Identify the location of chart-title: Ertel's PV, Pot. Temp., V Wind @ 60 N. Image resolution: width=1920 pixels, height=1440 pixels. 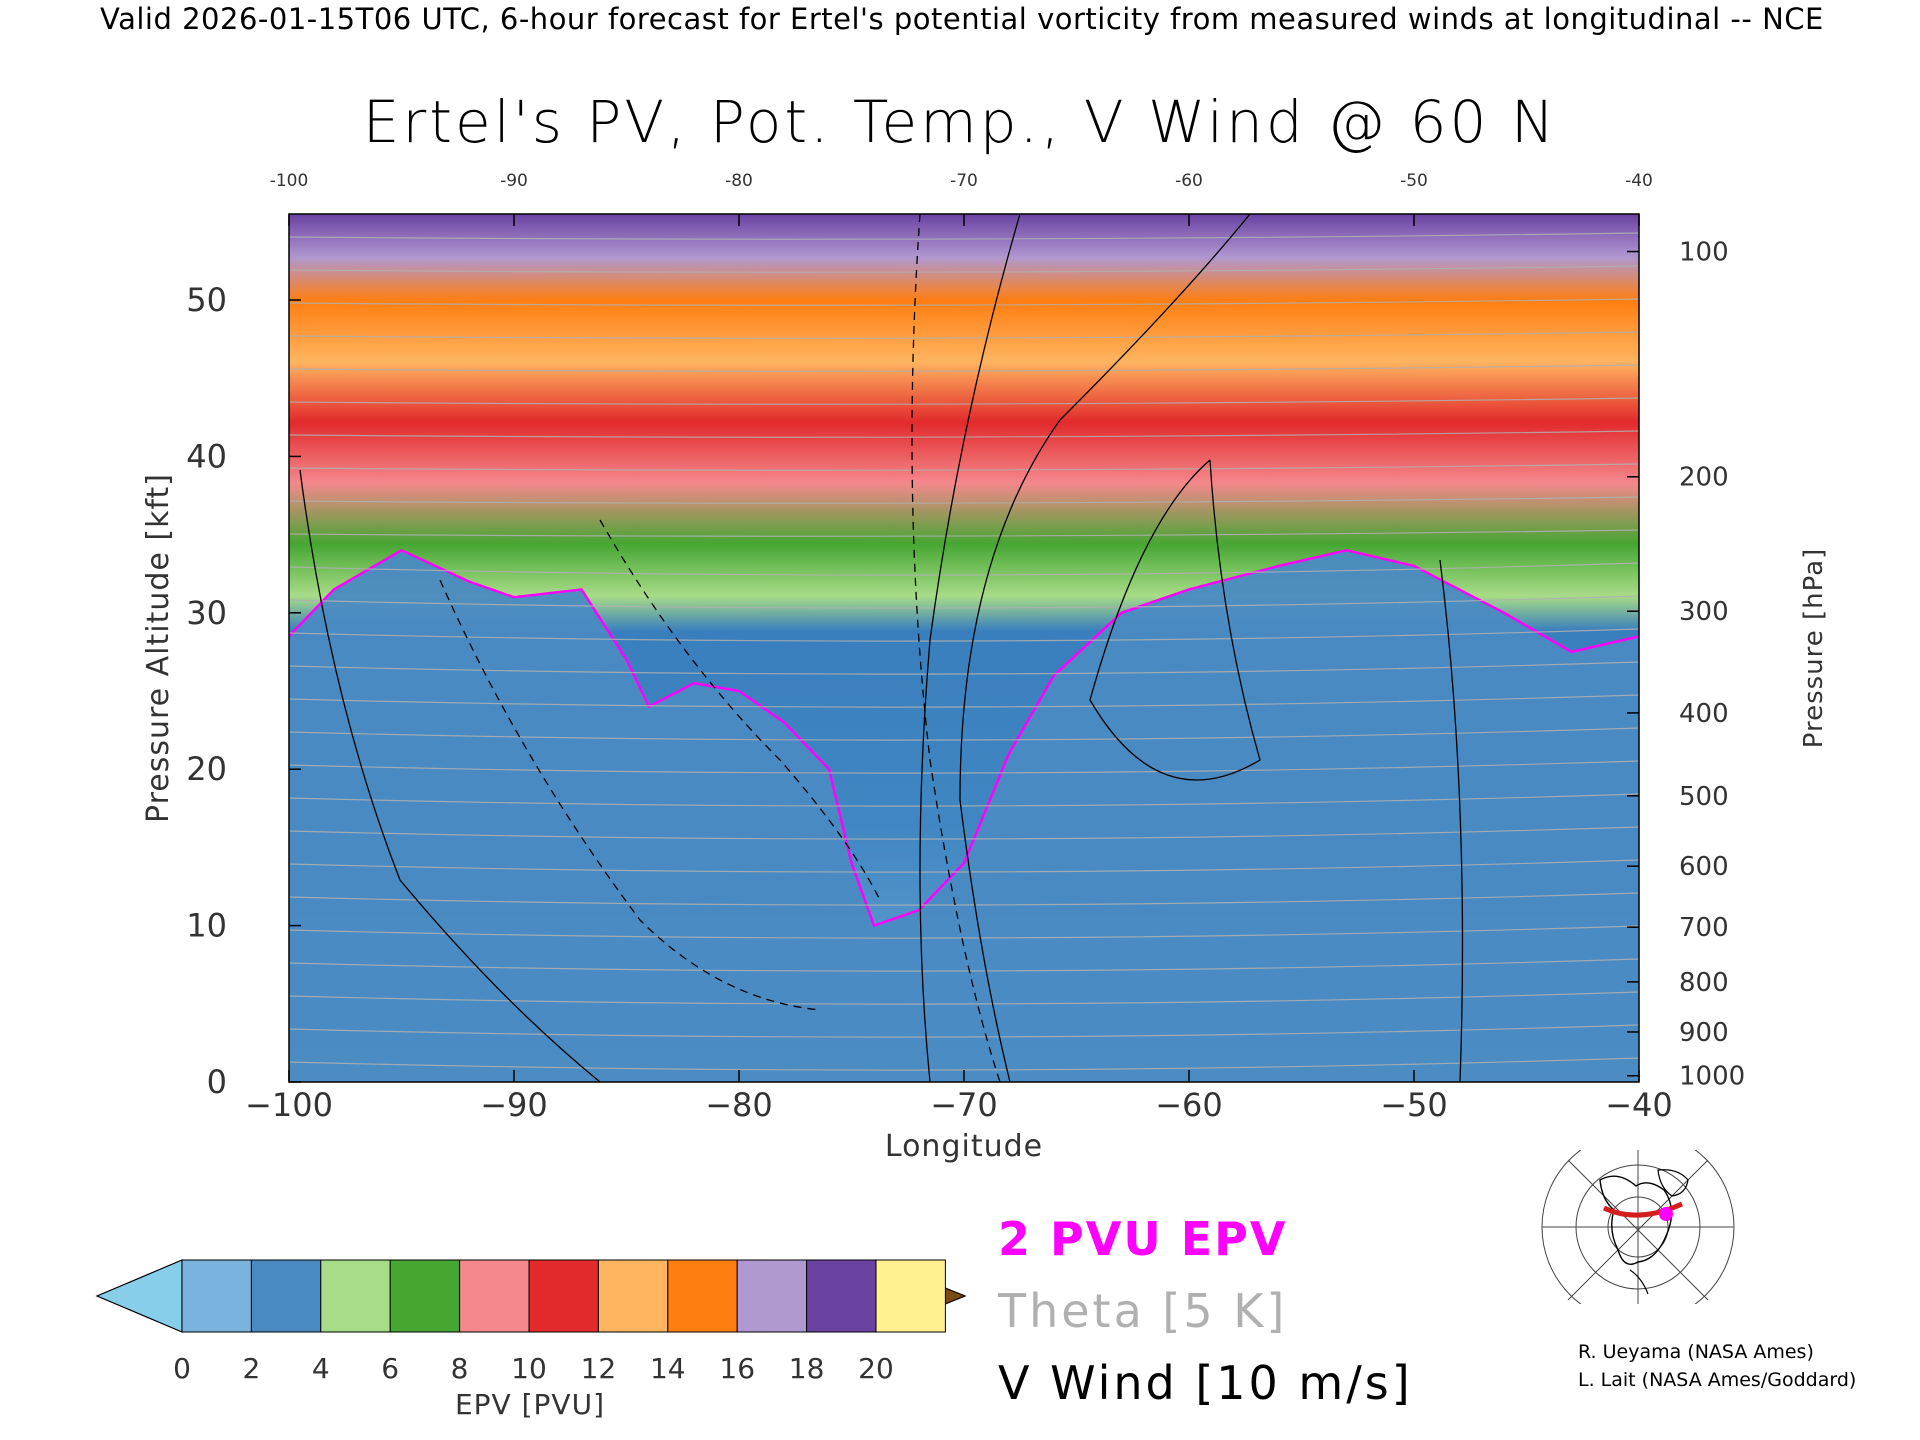
(960, 122).